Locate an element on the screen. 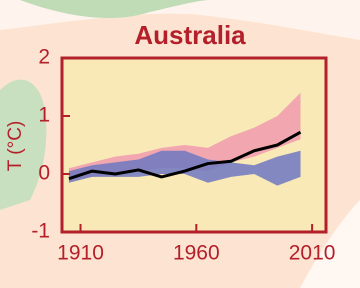 This screenshot has width=360, height=288. map-sea is located at coordinates (330, 244).